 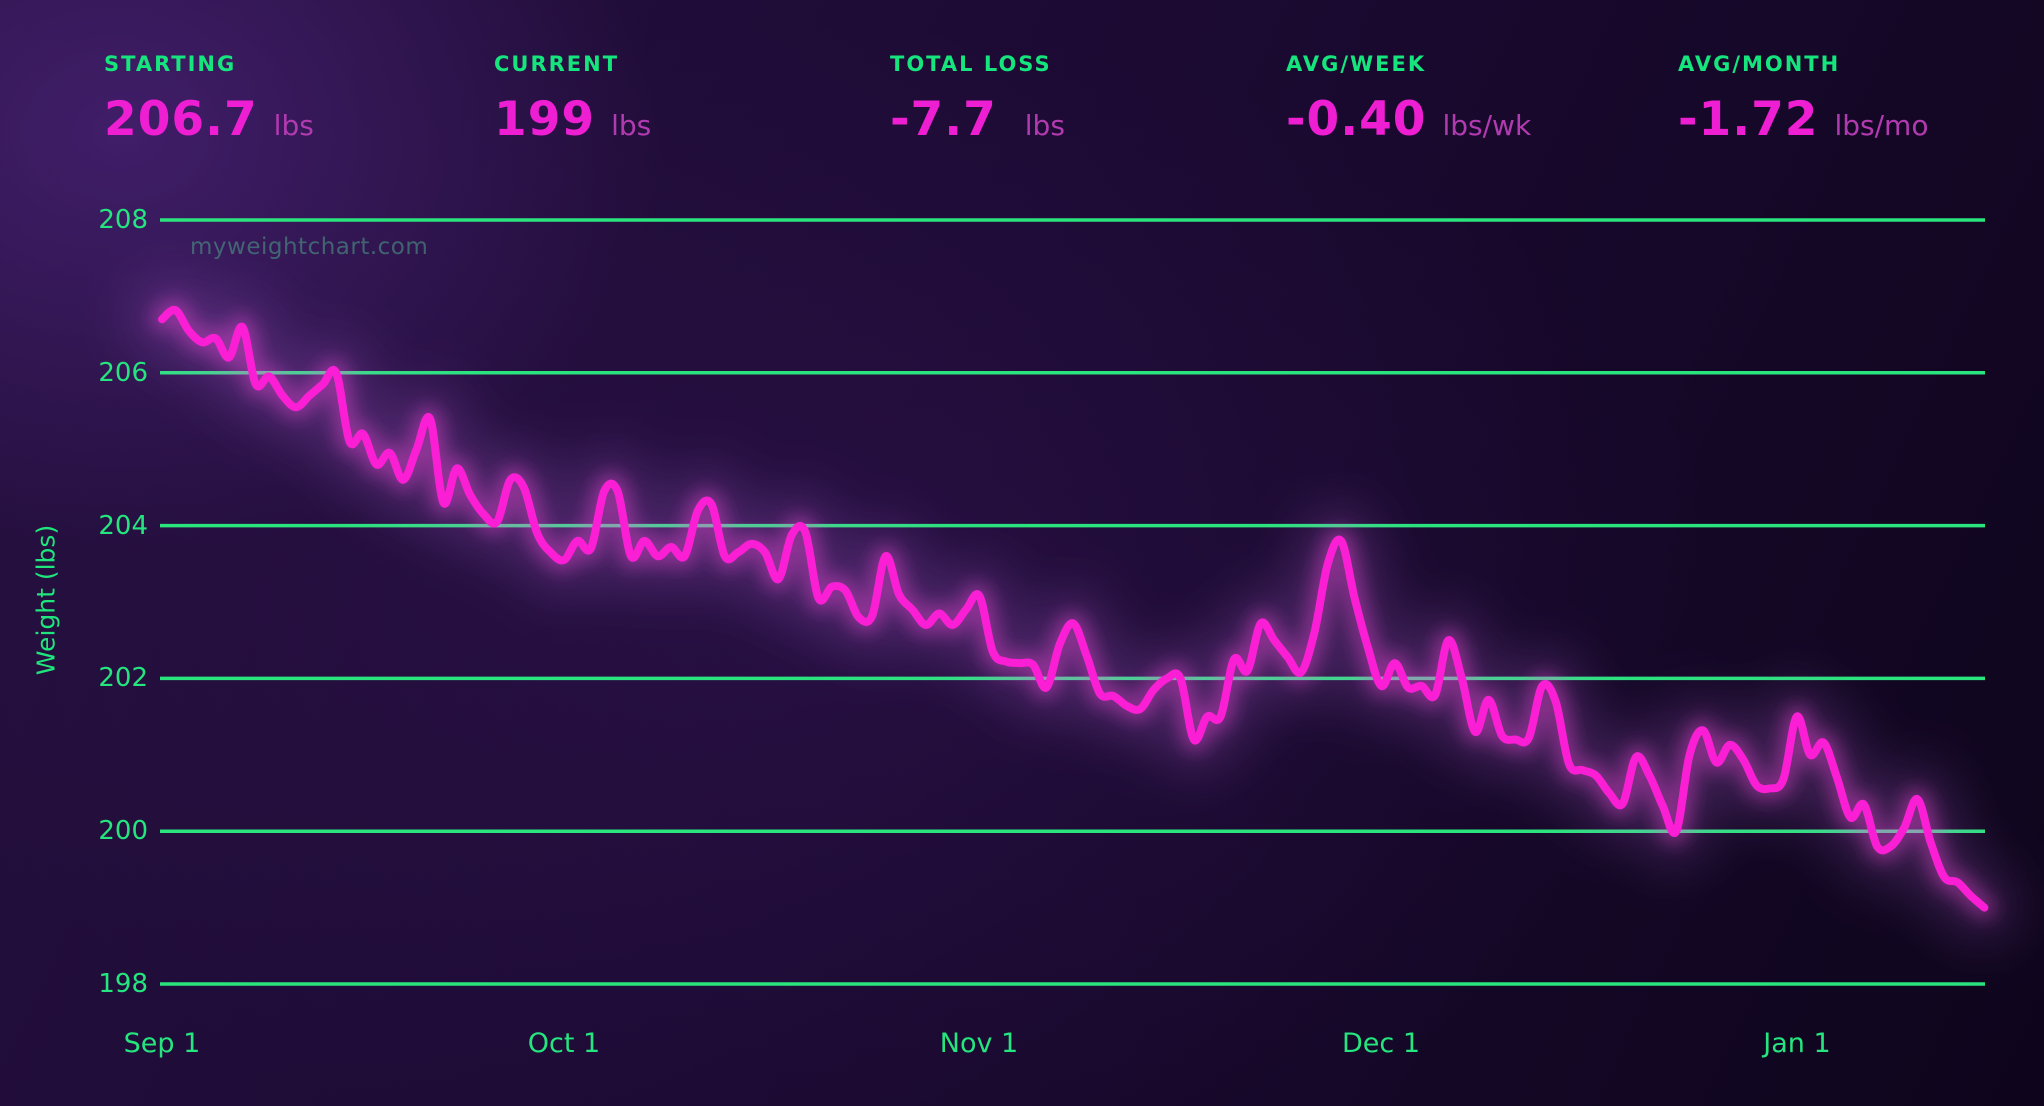 I want to click on y-tick-198: 198, so click(x=123, y=984).